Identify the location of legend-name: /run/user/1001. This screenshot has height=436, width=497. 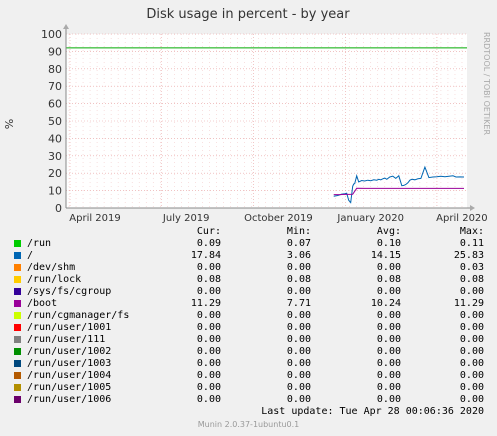
(69, 327).